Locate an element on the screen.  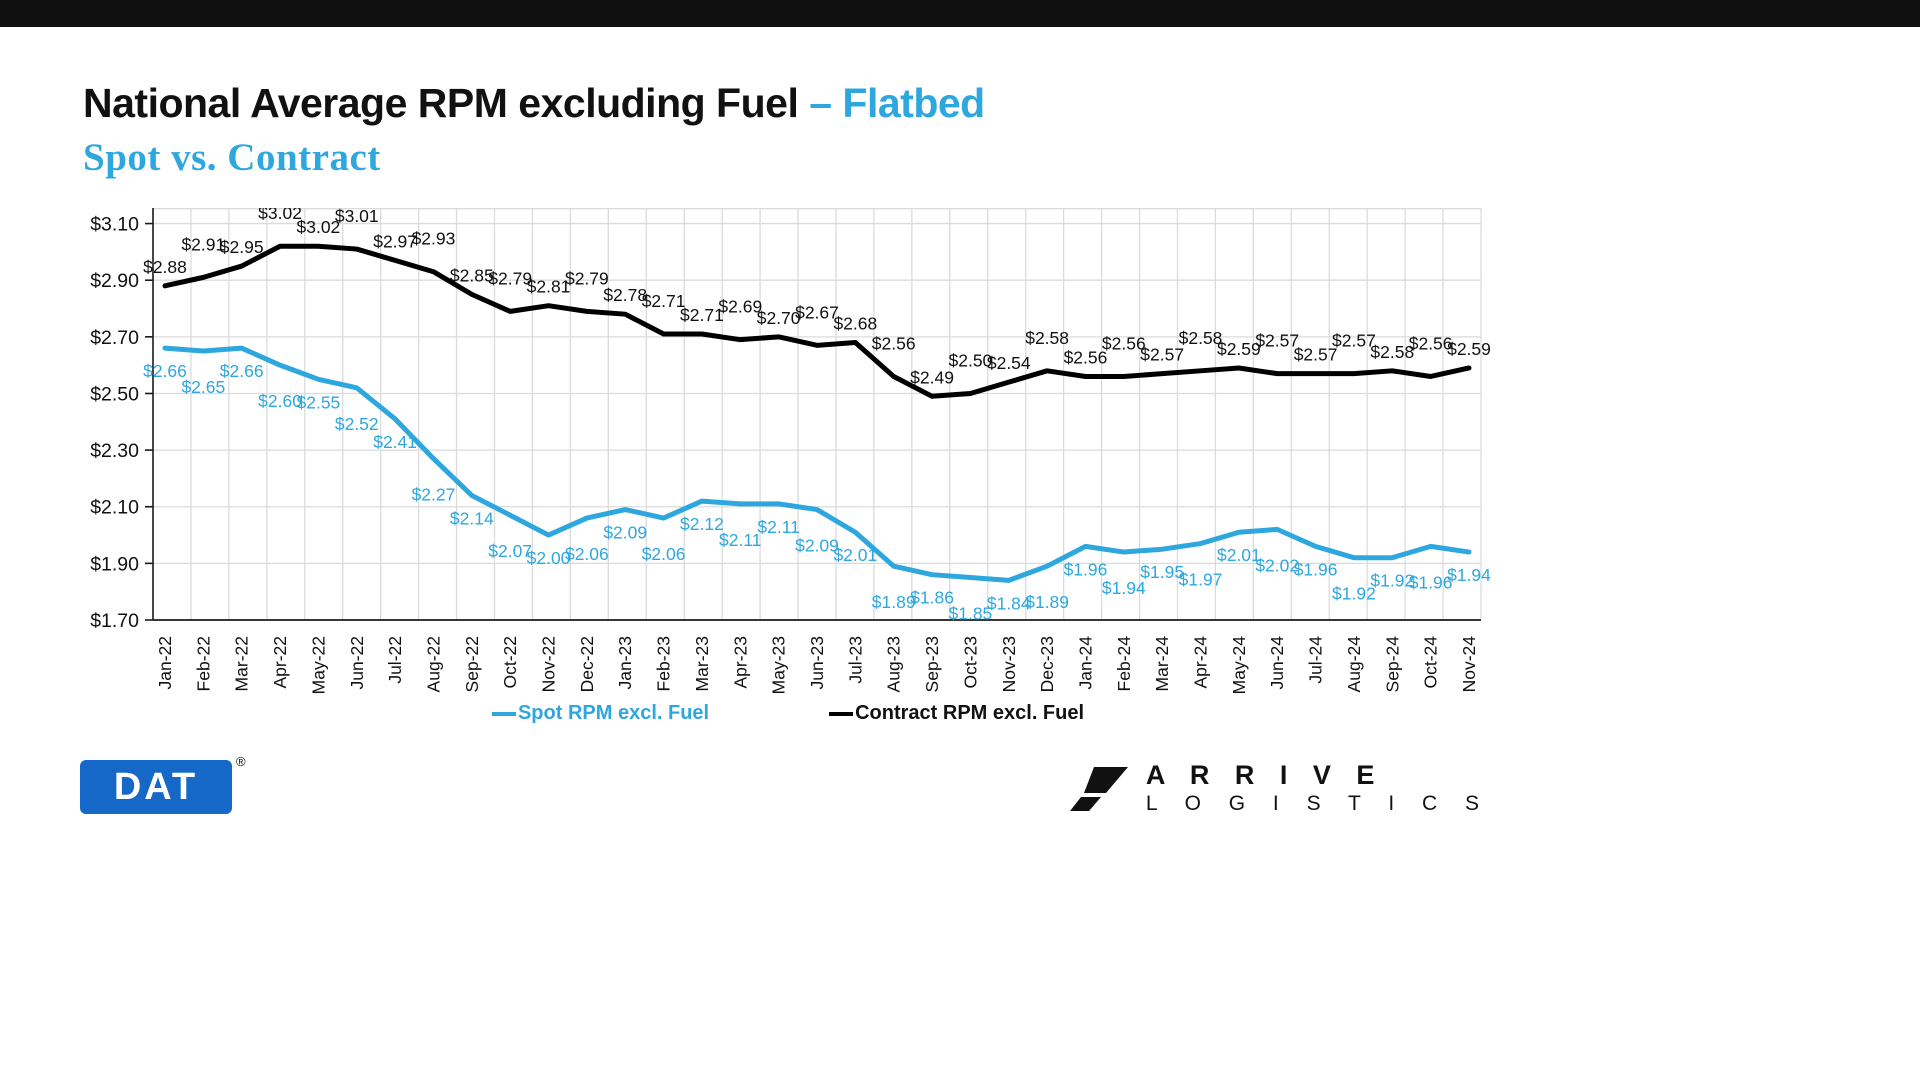
svg-text: $2.90 is located at coordinates (114, 281).